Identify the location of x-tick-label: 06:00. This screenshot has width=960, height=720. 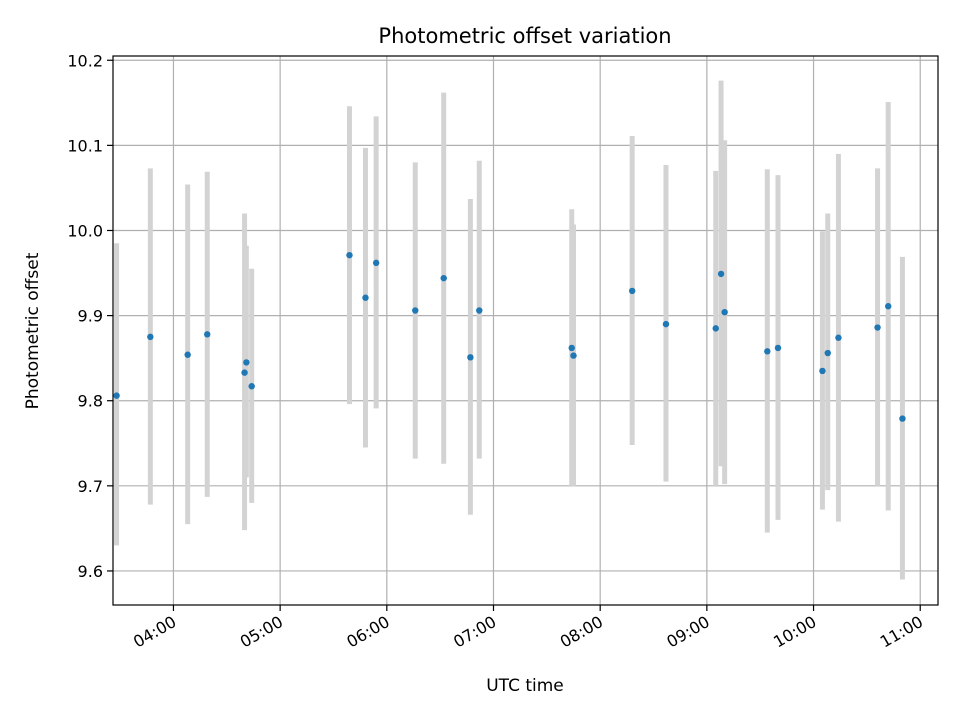
(367, 632).